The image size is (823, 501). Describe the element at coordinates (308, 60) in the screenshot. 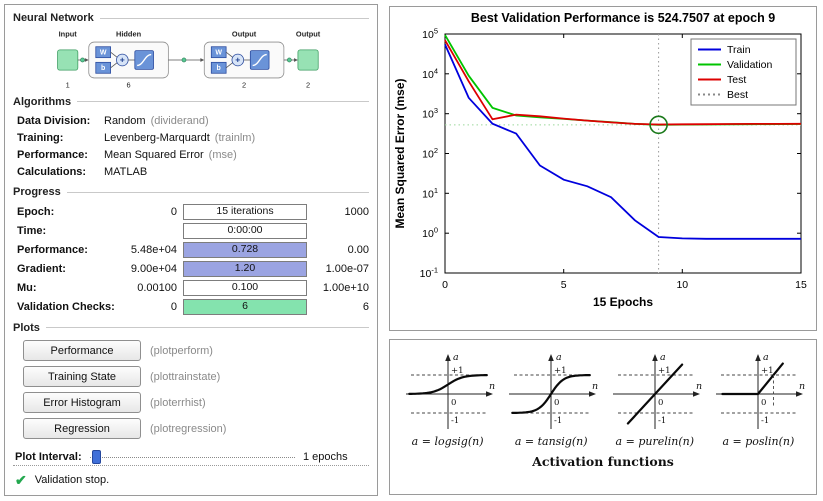

I see `output-block` at that location.